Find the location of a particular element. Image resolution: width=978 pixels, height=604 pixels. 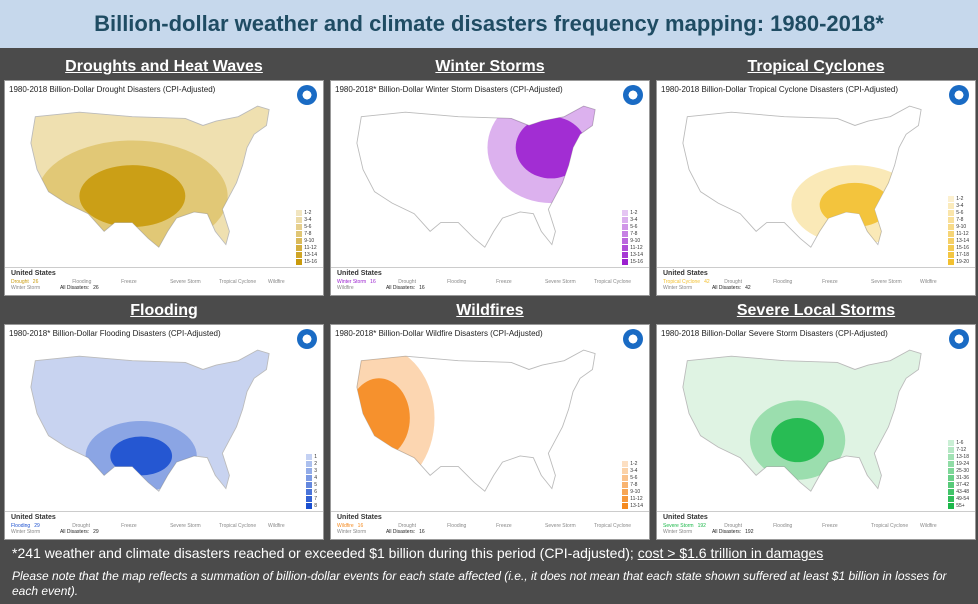

legend-entry: 11-12 is located at coordinates (306, 247).